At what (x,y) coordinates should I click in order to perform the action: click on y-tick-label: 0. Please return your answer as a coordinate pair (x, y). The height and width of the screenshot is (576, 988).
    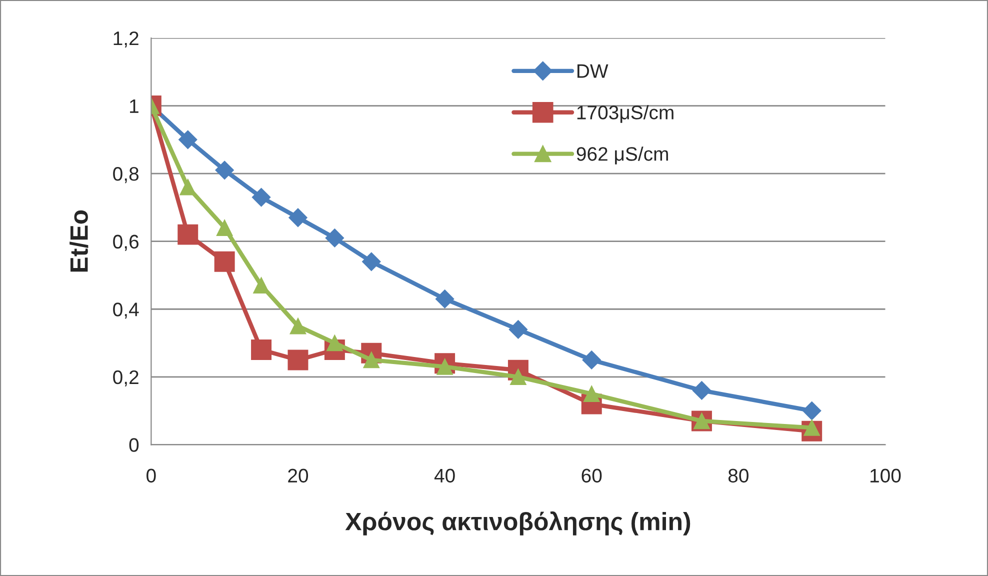
    Looking at the image, I should click on (134, 445).